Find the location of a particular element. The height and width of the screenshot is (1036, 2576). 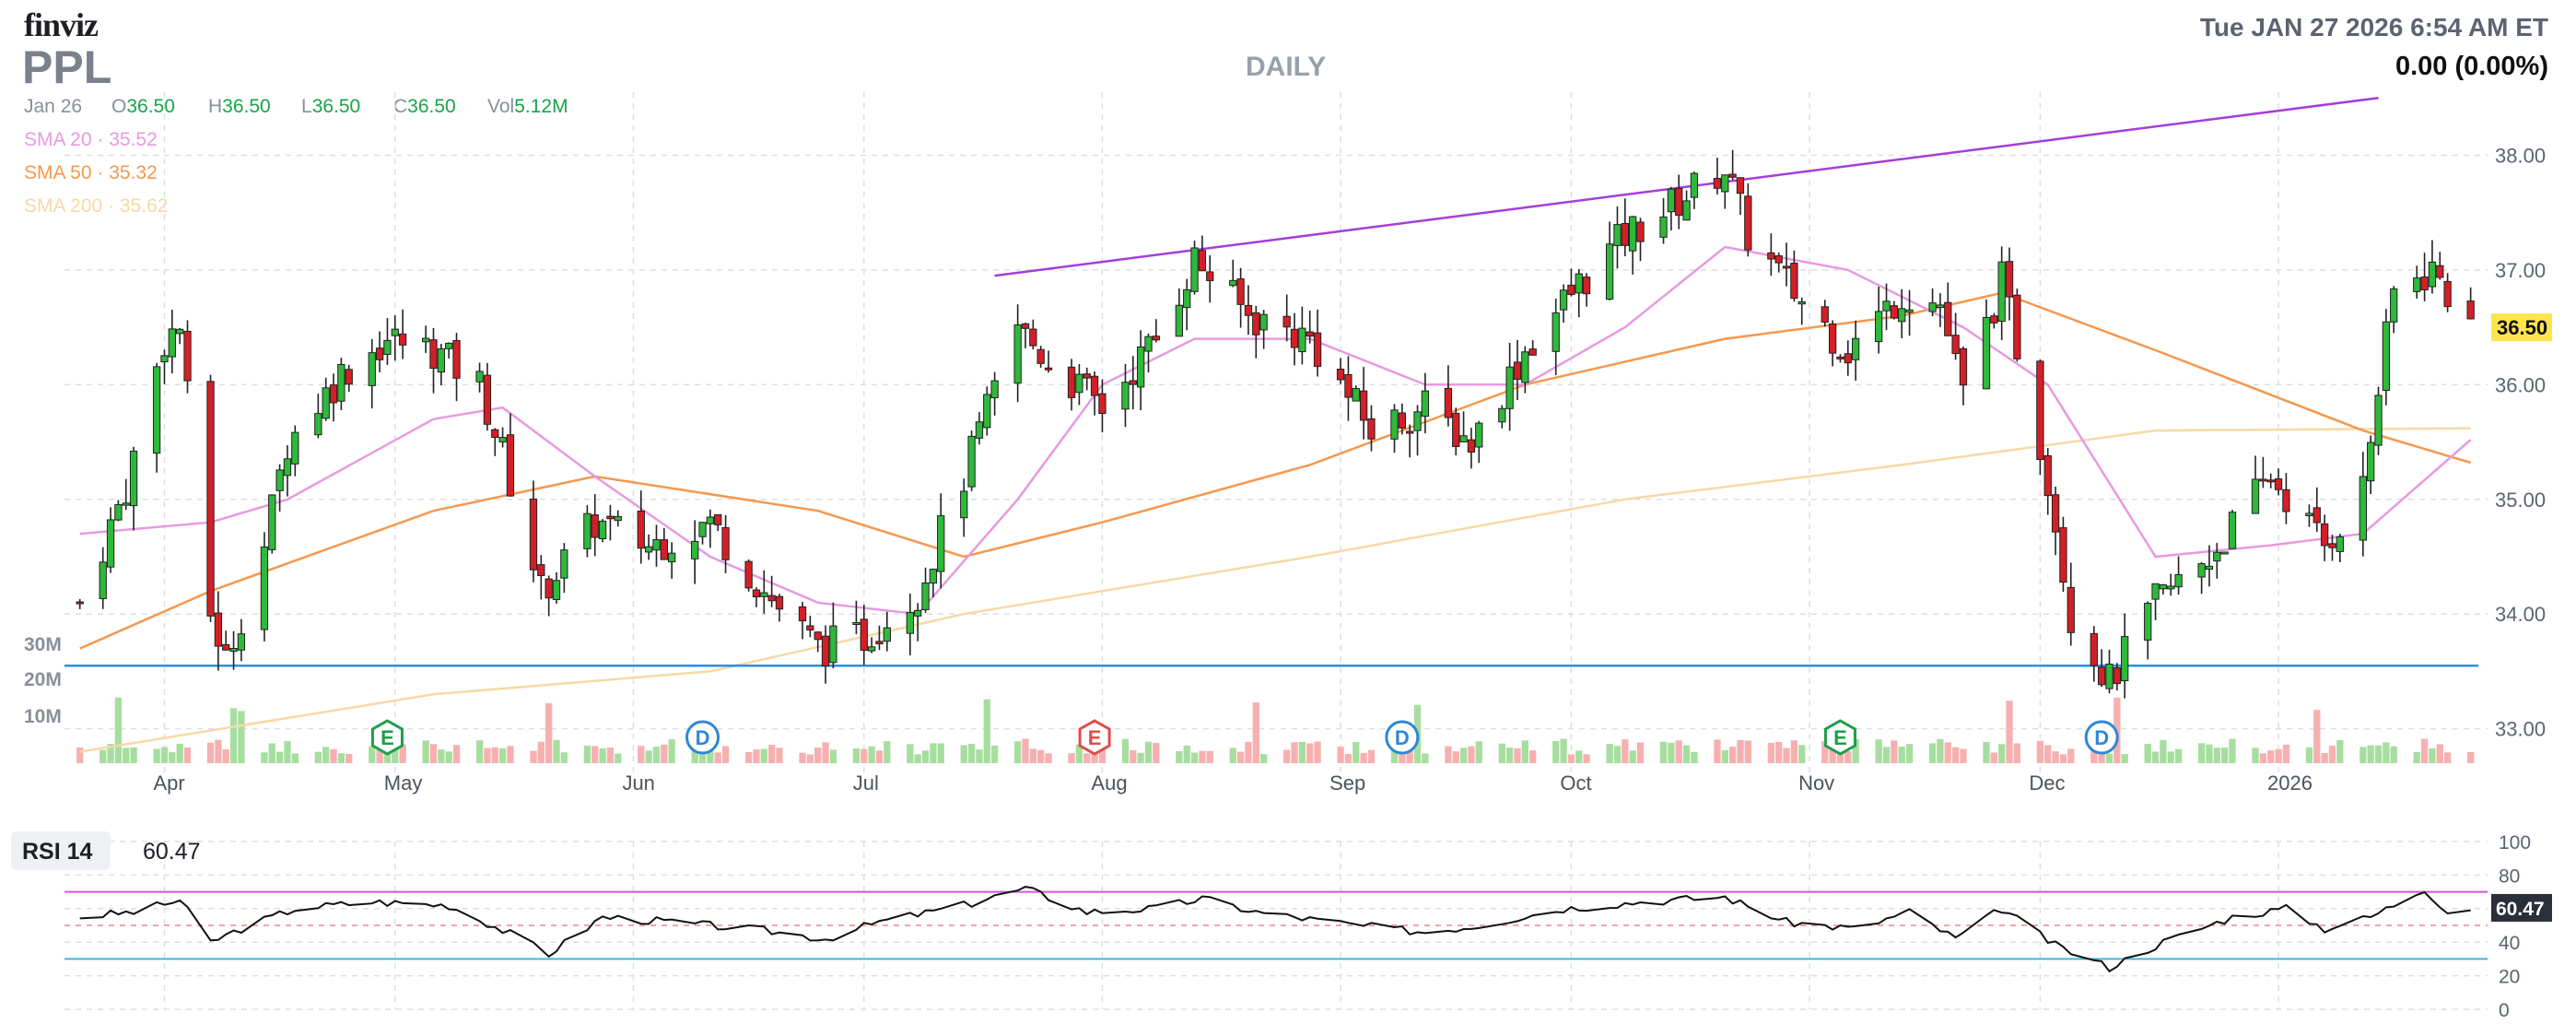

rsi-label-box is located at coordinates (61, 851).